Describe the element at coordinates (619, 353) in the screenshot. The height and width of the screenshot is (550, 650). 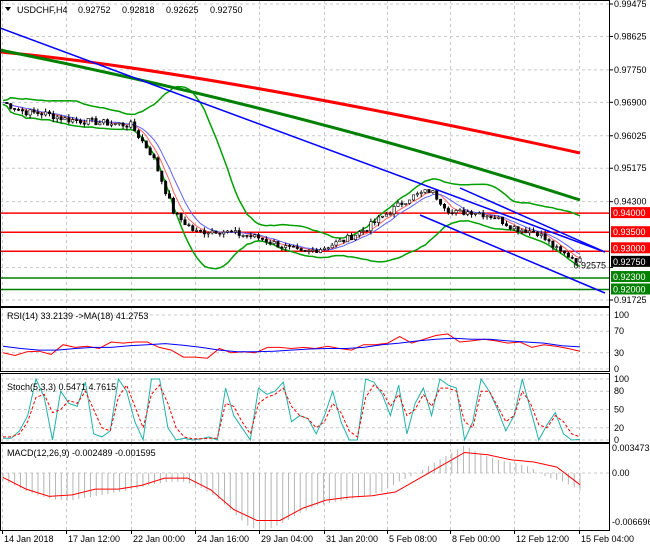
I see `y-tick-label: 30` at that location.